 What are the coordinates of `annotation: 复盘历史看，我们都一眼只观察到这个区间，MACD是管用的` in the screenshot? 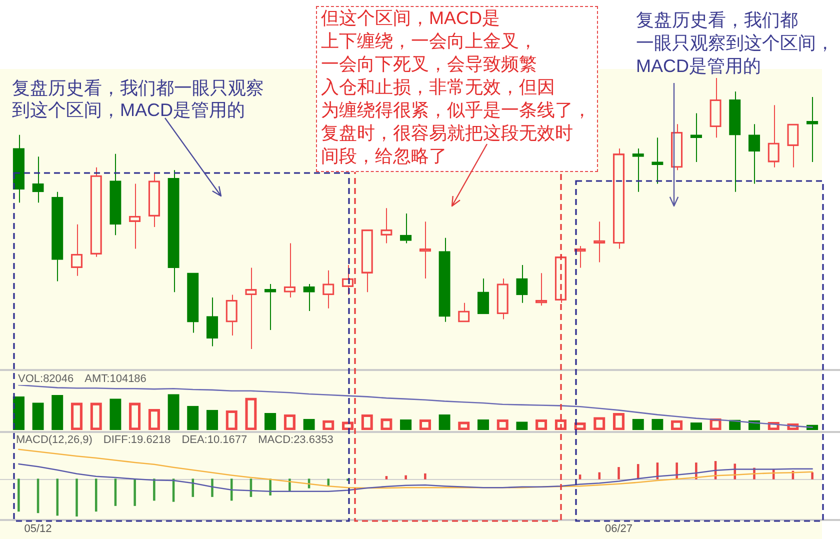 It's located at (138, 99).